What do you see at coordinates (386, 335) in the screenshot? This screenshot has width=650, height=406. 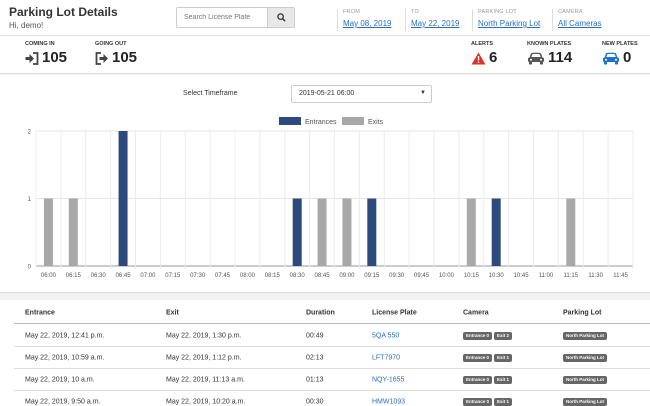 I see `license-plate-link: 5QA 550` at bounding box center [386, 335].